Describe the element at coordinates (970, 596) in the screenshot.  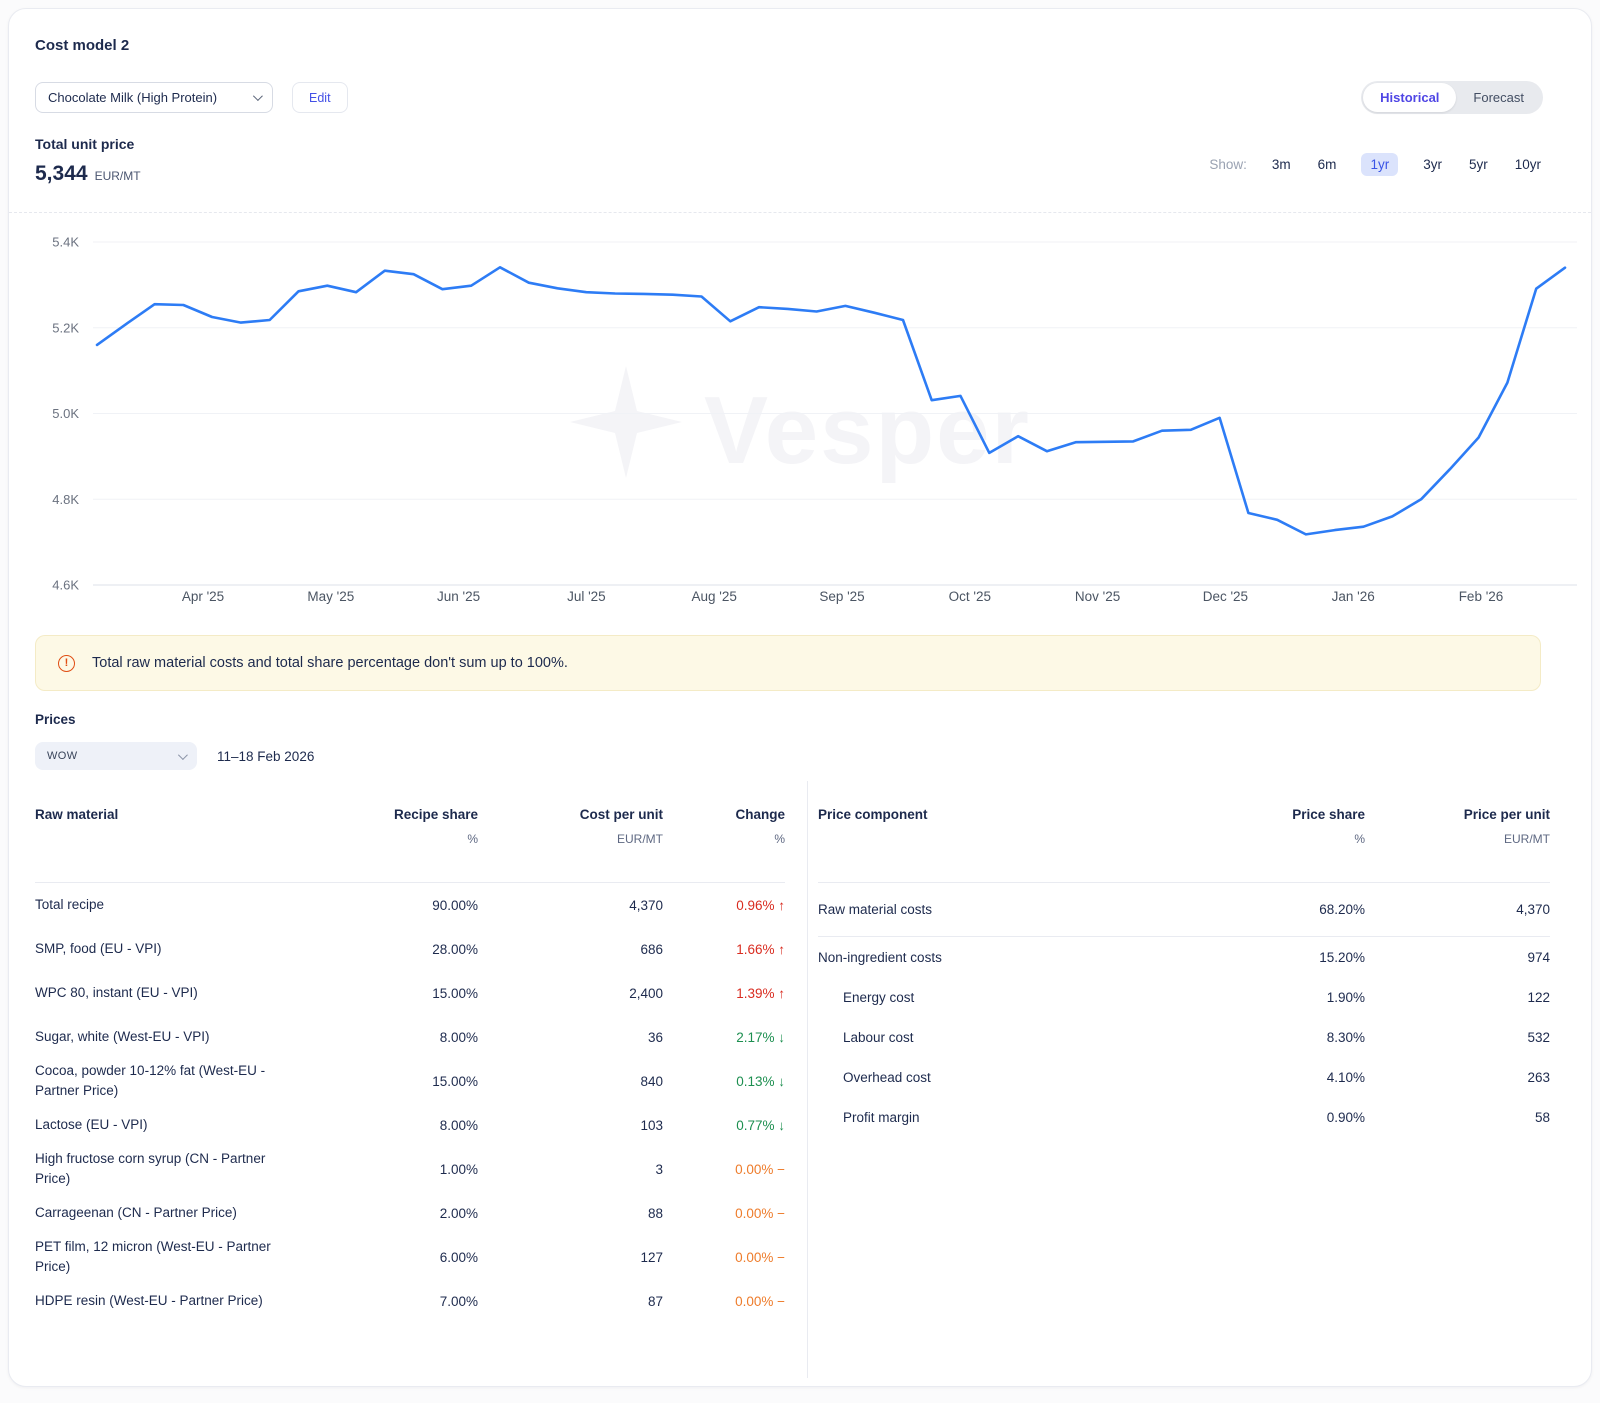
I see `x-tick-label: Oct '25` at that location.